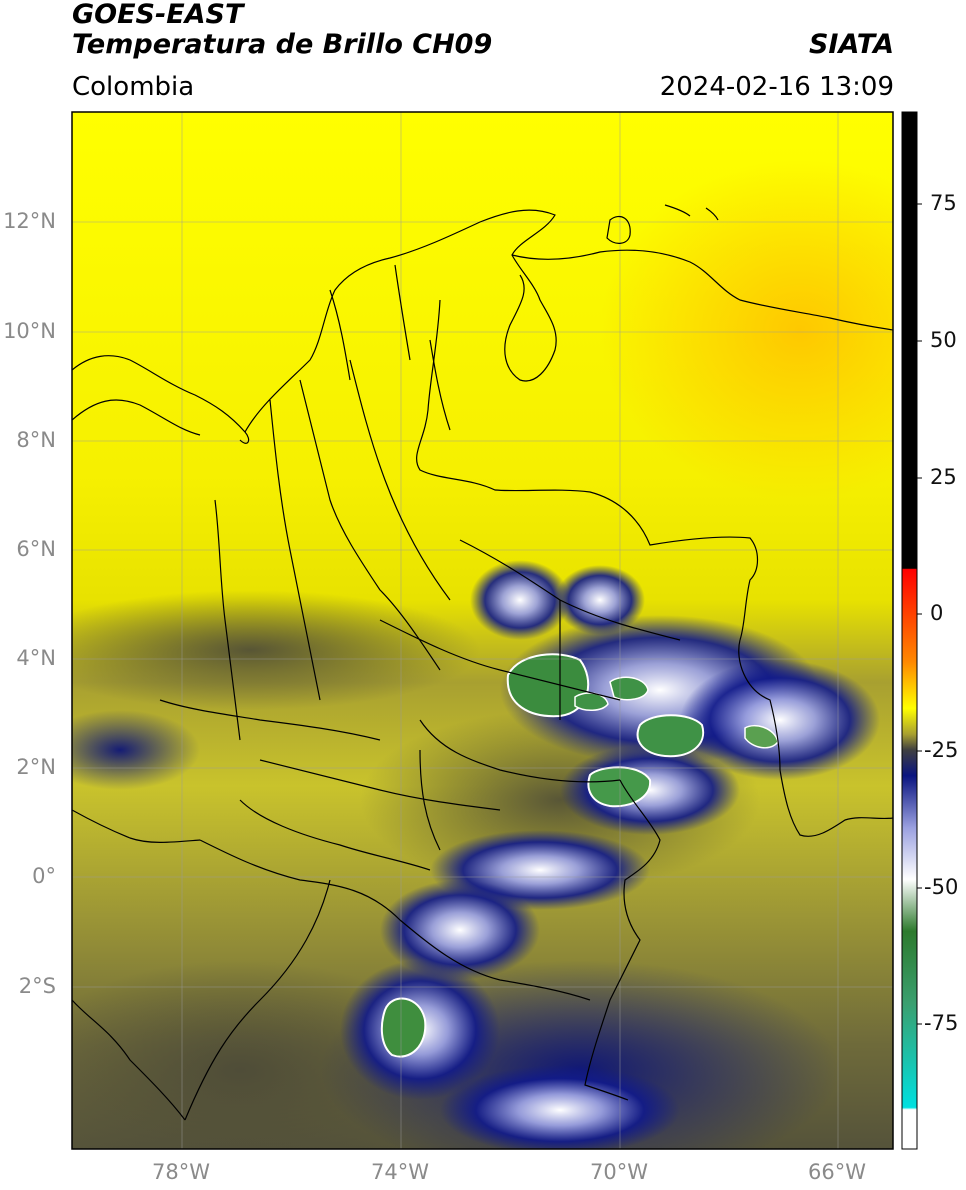 Image resolution: width=966 pixels, height=1190 pixels. I want to click on colorbar-tick-label: -25, so click(941, 750).